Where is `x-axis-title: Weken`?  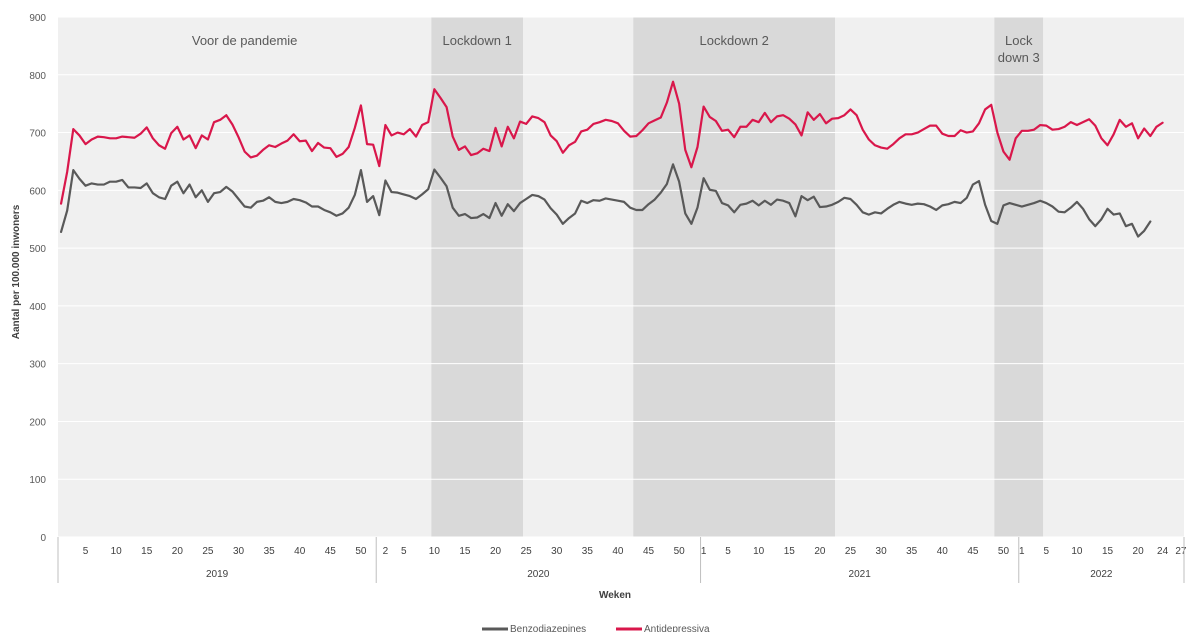
x-axis-title: Weken is located at coordinates (615, 595).